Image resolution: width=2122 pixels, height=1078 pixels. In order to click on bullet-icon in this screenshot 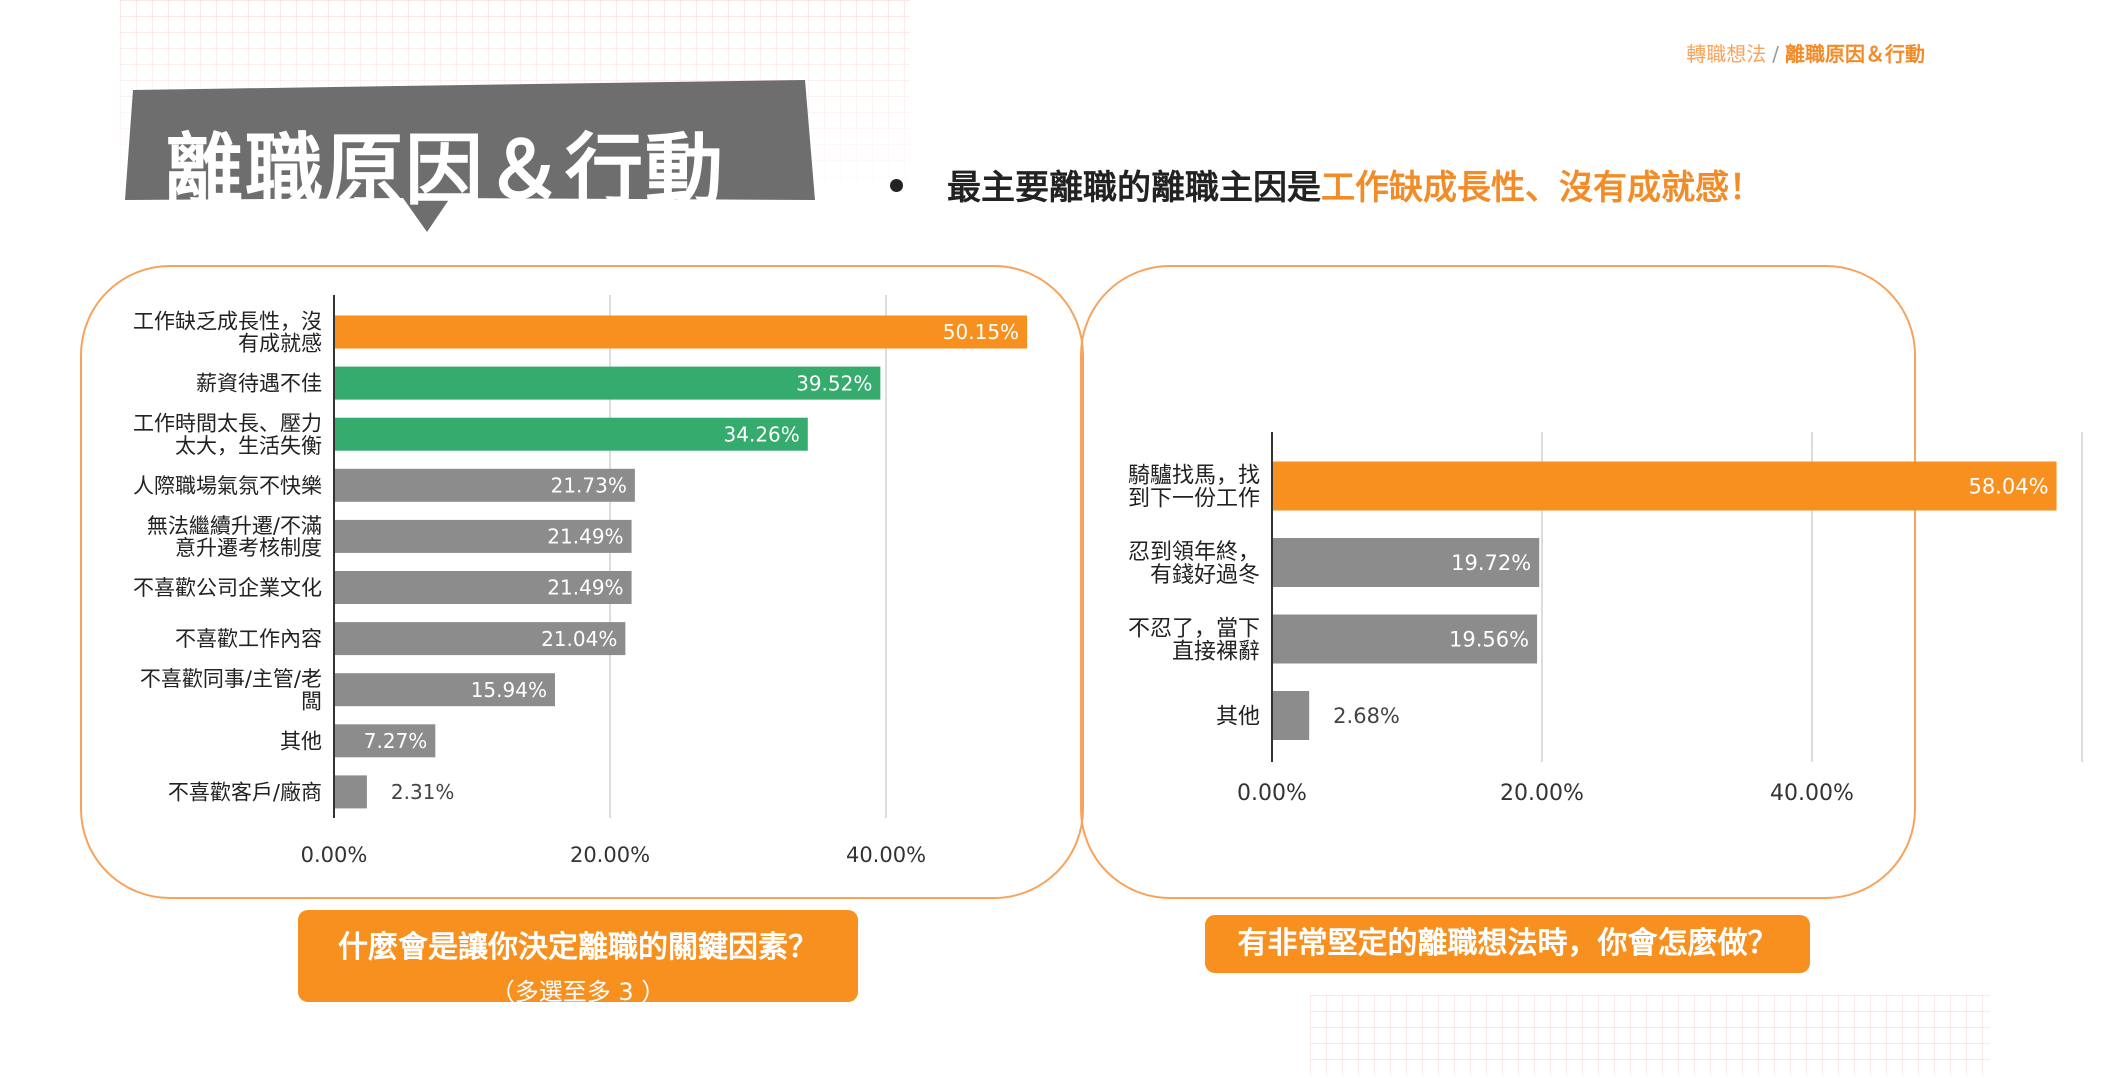, I will do `click(896, 185)`.